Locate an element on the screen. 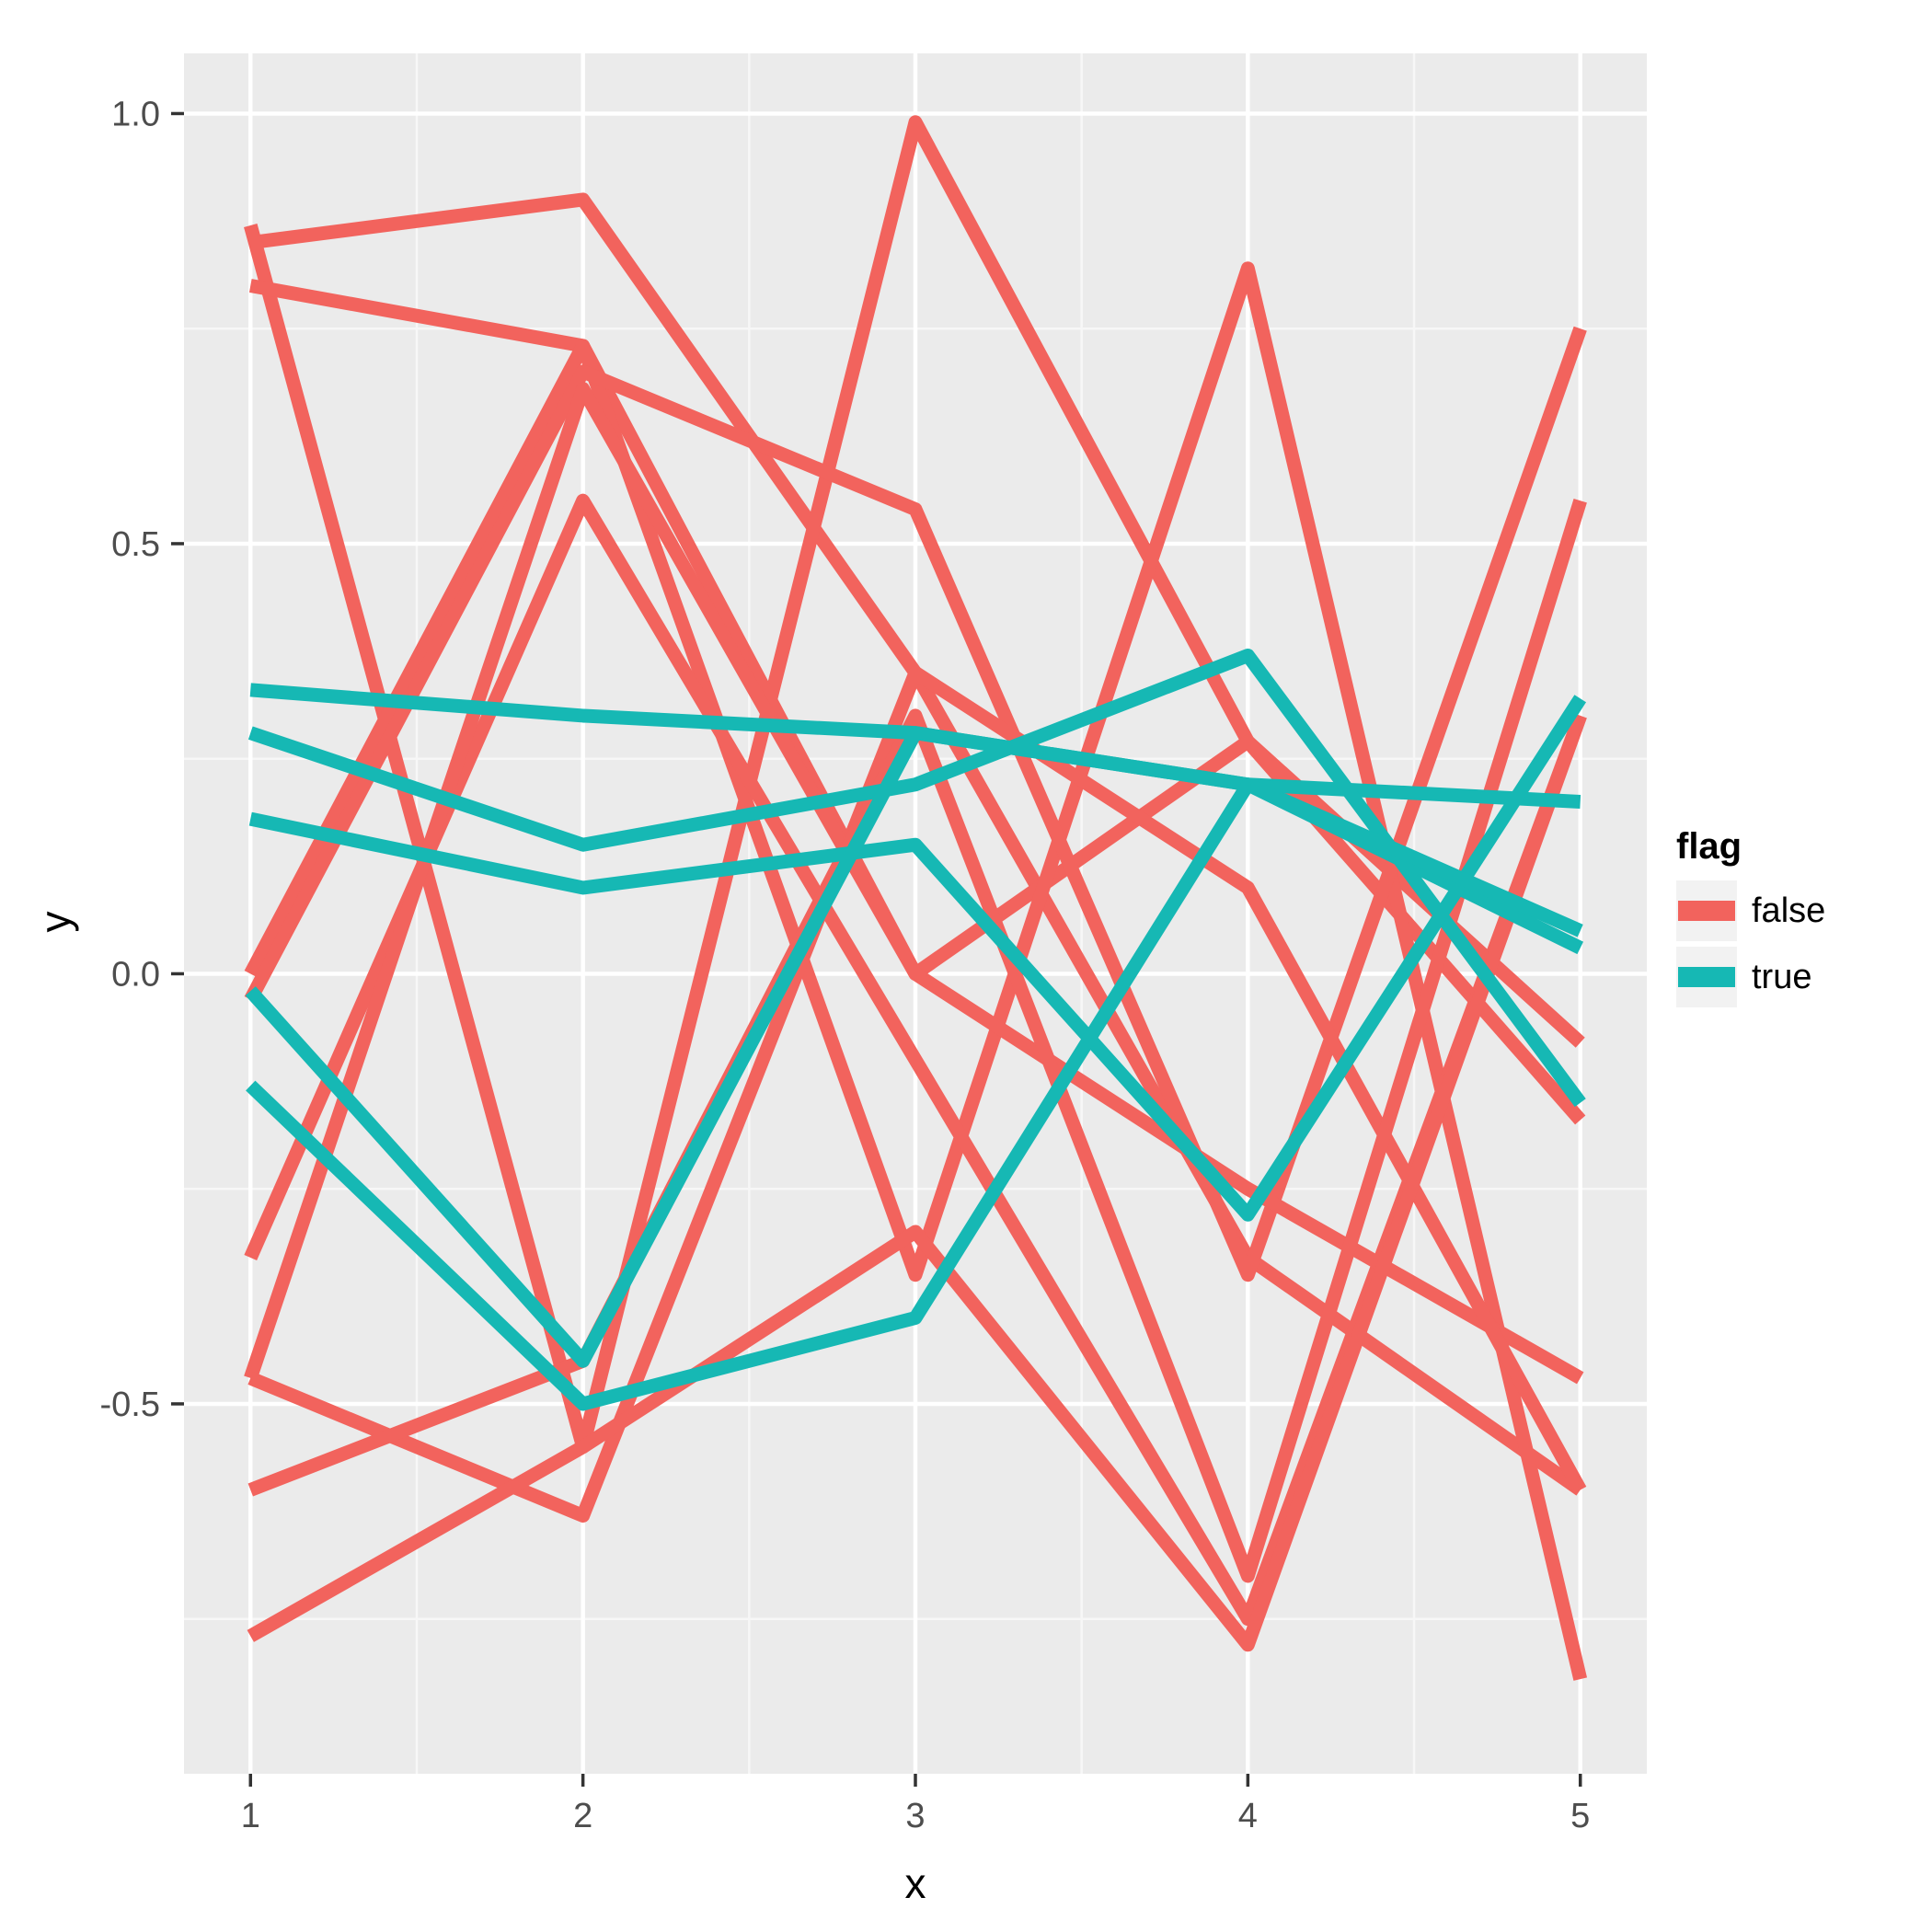  legend-entry-false: false is located at coordinates (1800, 910).